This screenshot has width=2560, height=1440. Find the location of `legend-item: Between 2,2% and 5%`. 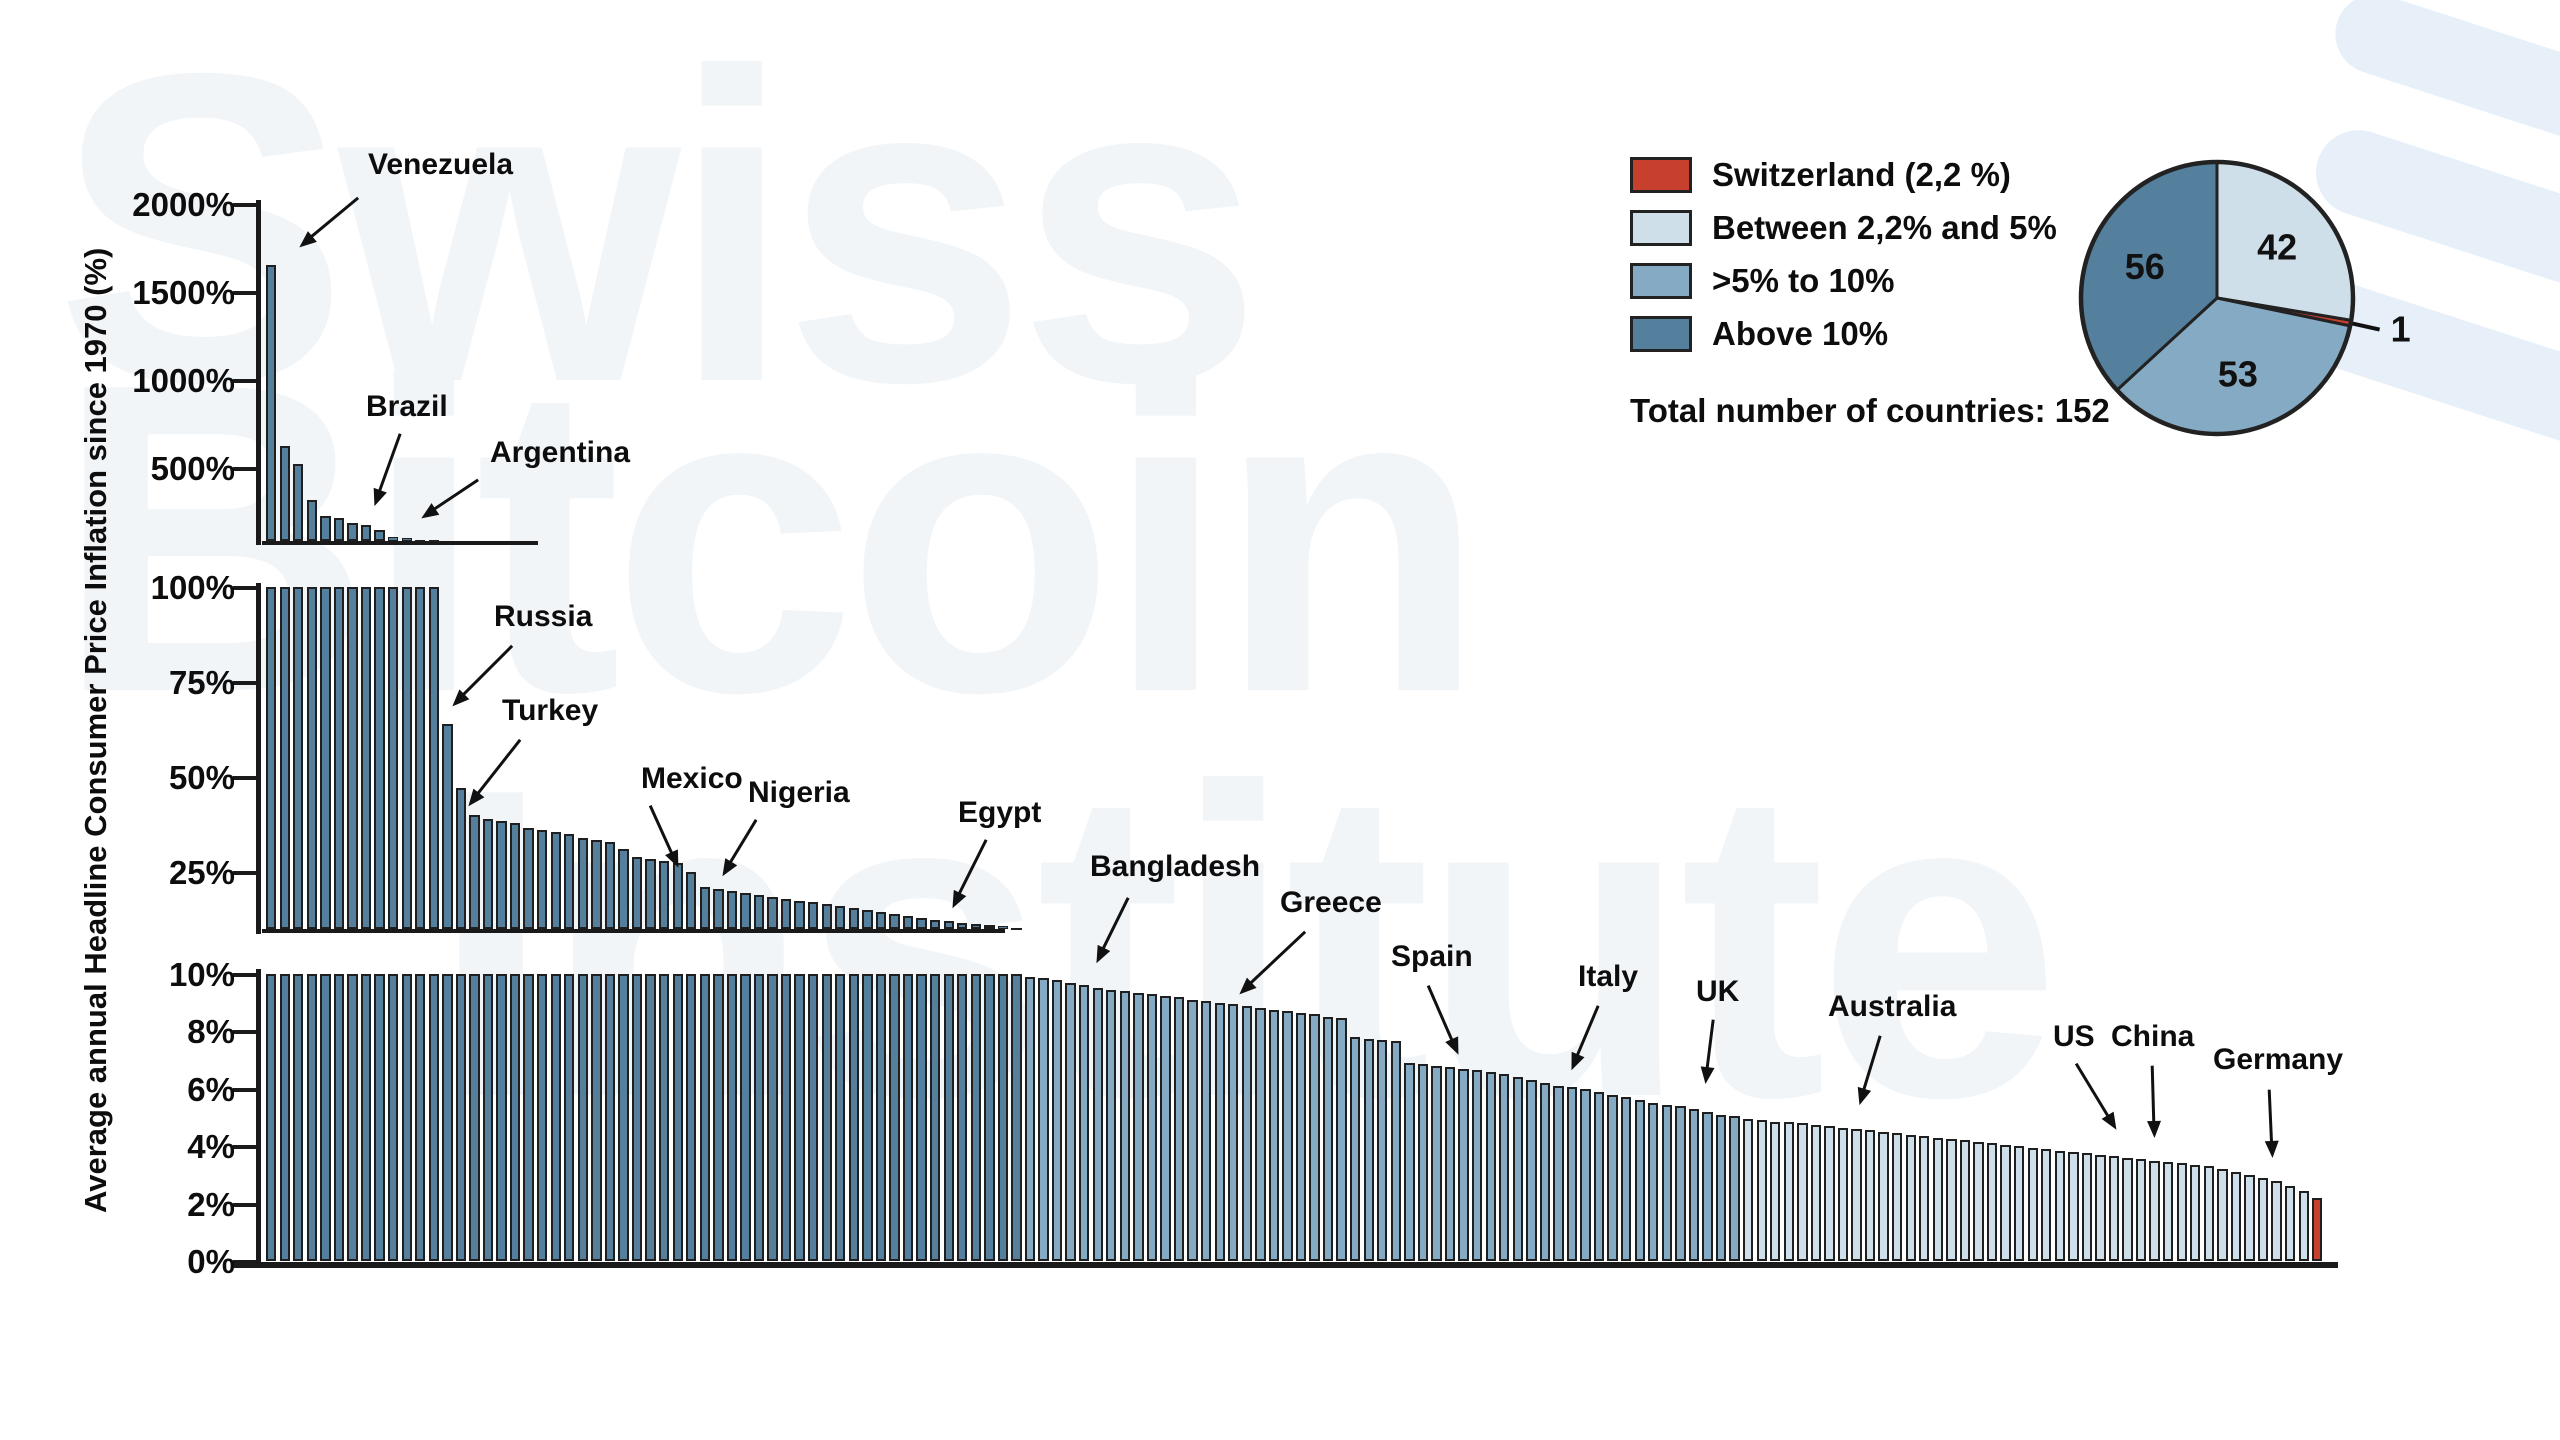

legend-item: Between 2,2% and 5% is located at coordinates (1870, 227).